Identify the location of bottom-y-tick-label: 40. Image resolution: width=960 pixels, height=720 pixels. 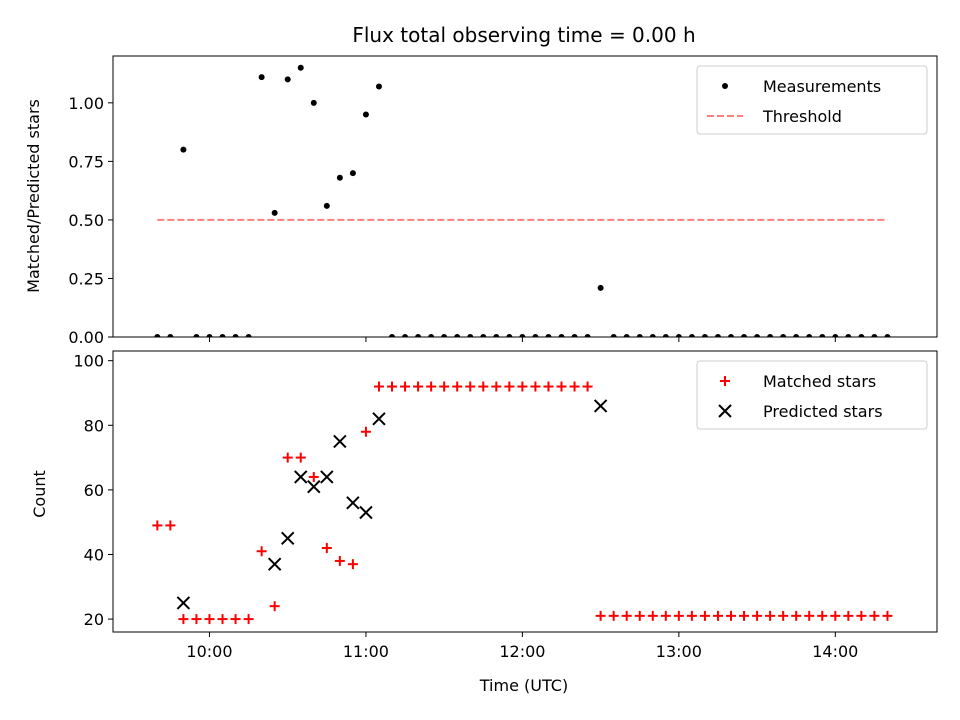
(94, 554).